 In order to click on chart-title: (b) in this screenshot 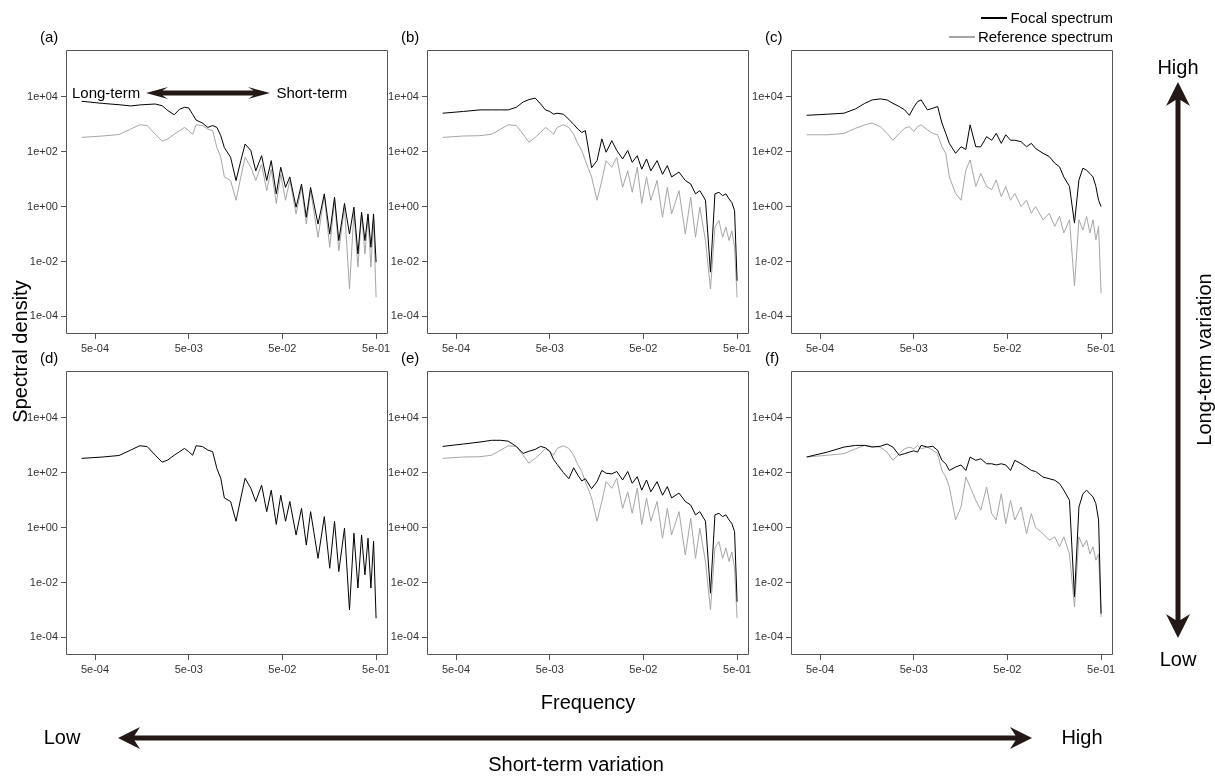, I will do `click(410, 36)`.